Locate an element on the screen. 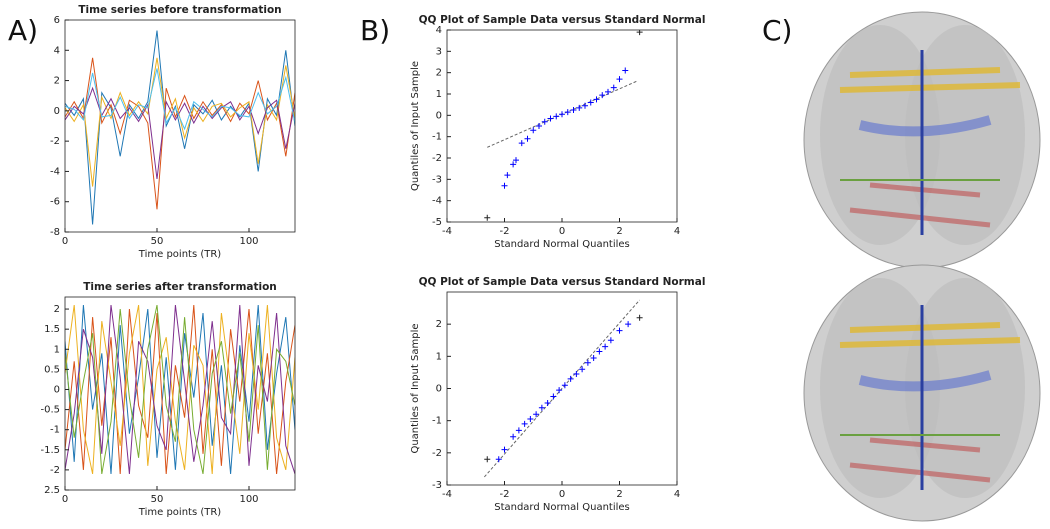 This screenshot has height=529, width=1050. y-tick-label: -1.5 is located at coordinates (50, 450).